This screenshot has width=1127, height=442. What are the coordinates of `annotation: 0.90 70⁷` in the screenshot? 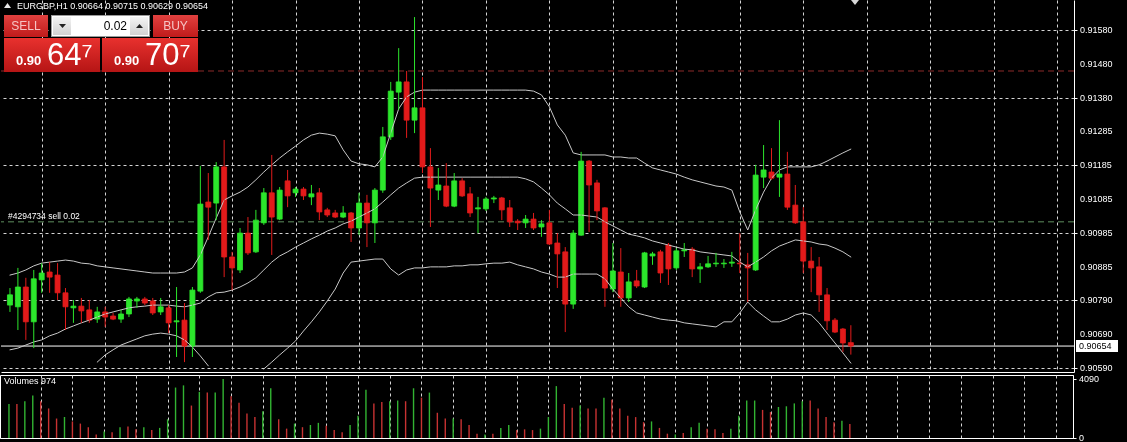 It's located at (152, 54).